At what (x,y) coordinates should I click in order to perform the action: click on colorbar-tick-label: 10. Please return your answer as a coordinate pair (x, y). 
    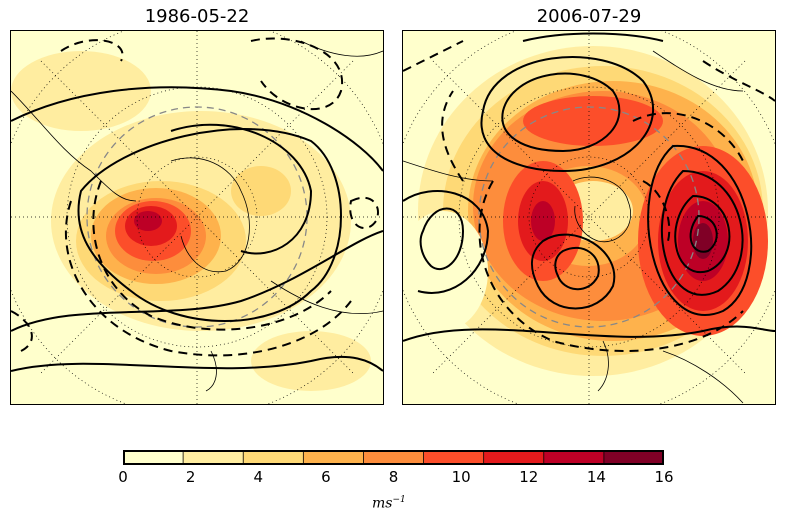
    Looking at the image, I should click on (461, 477).